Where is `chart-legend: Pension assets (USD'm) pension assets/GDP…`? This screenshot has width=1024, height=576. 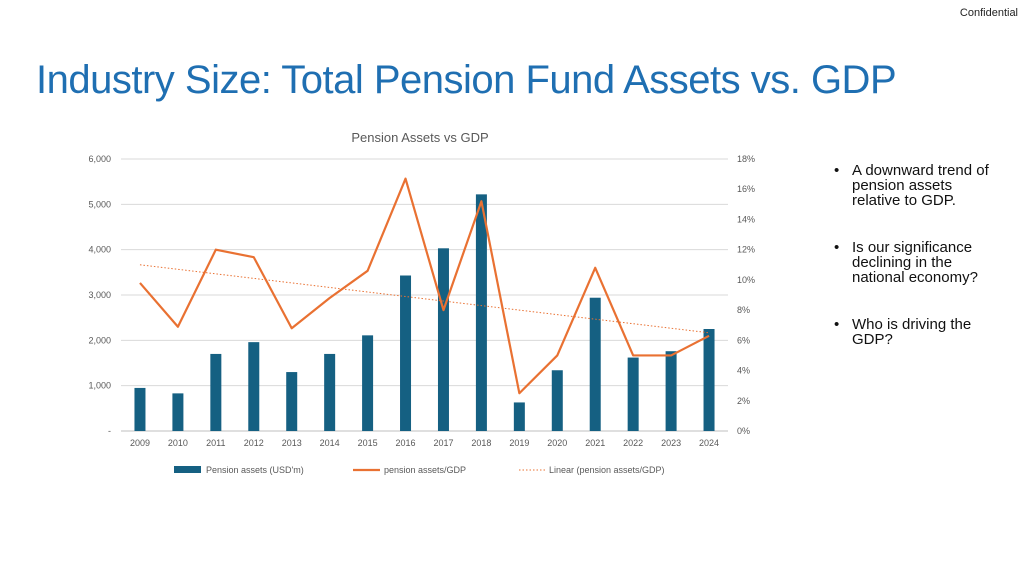
chart-legend: Pension assets (USD'm) pension assets/GDP… is located at coordinates (419, 470).